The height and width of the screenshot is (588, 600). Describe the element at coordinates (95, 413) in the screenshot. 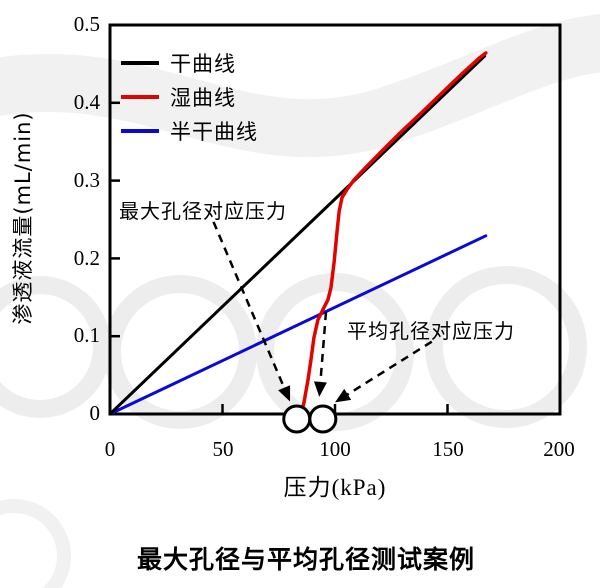

I see `y-tick-label: 0` at that location.